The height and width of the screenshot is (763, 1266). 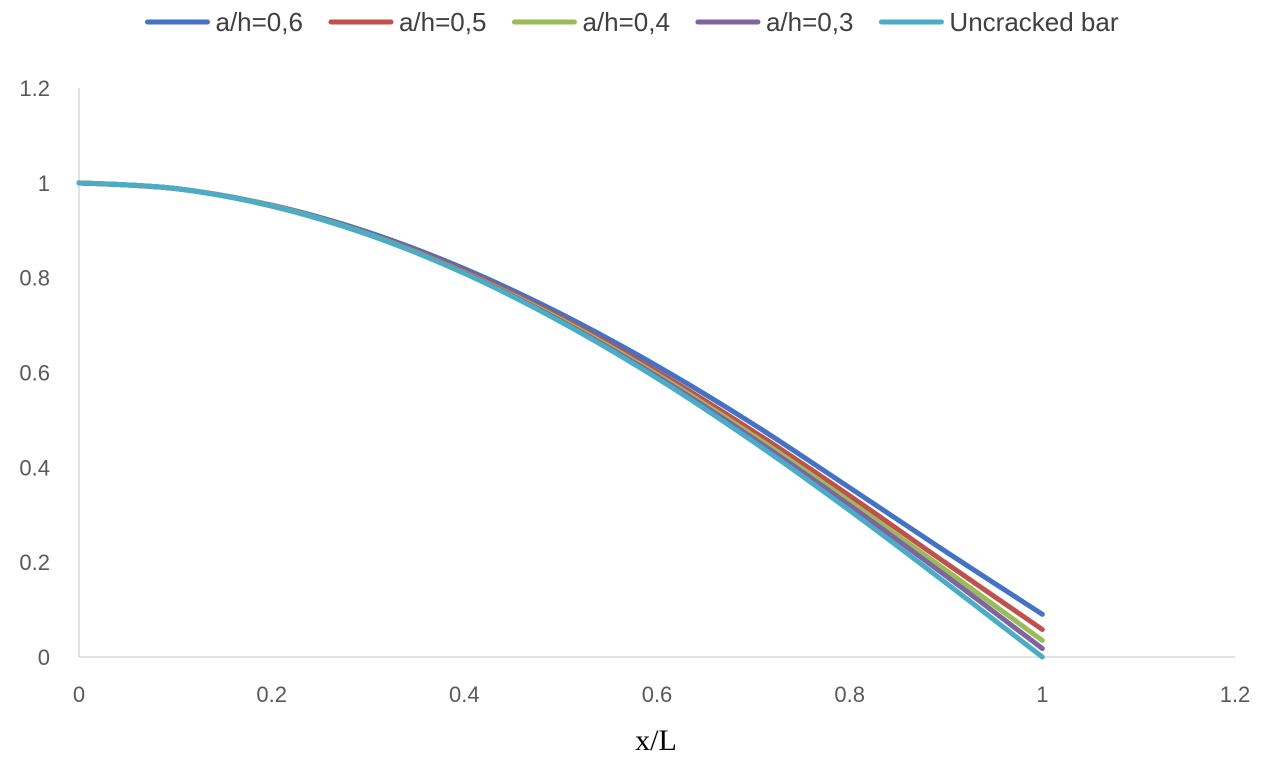 I want to click on legend-item-1: a/h=0,6, so click(x=223, y=22).